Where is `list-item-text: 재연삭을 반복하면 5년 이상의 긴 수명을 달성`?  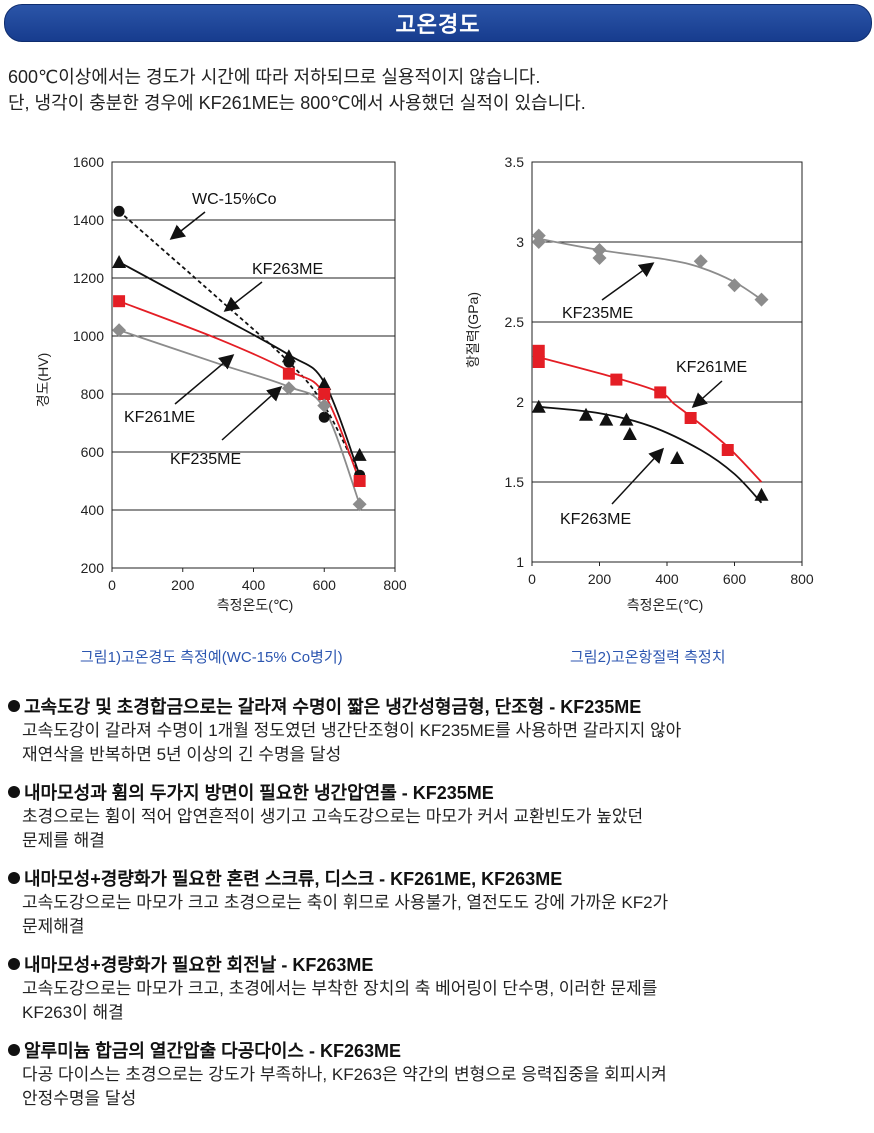 list-item-text: 재연삭을 반복하면 5년 이상의 긴 수명을 달성 is located at coordinates (182, 754).